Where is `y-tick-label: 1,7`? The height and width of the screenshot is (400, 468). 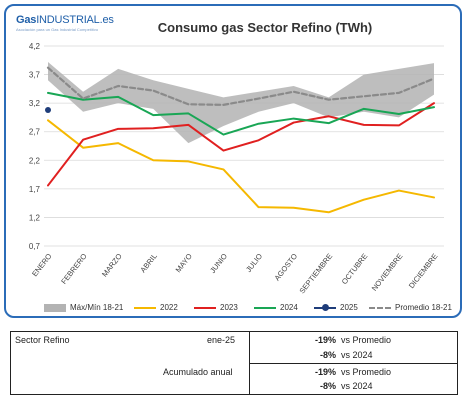
y-tick-label: 1,7 is located at coordinates (35, 189).